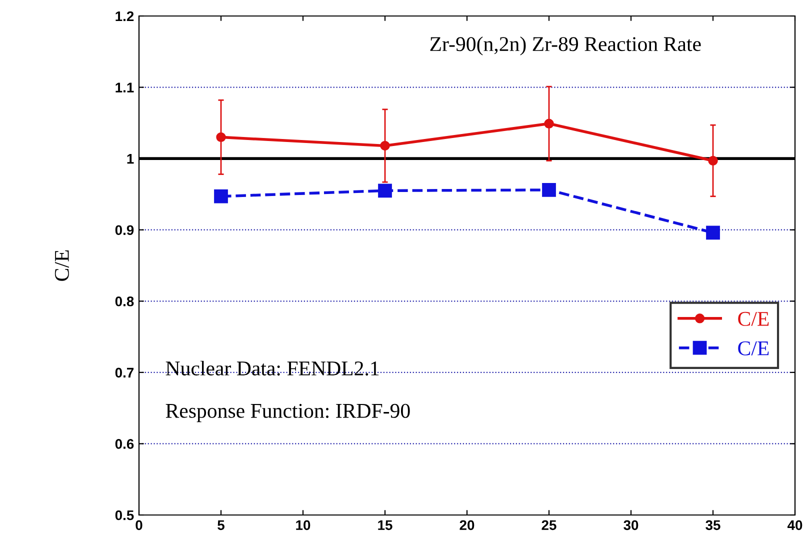  Describe the element at coordinates (631, 525) in the screenshot. I see `x-tick-label: 30` at that location.